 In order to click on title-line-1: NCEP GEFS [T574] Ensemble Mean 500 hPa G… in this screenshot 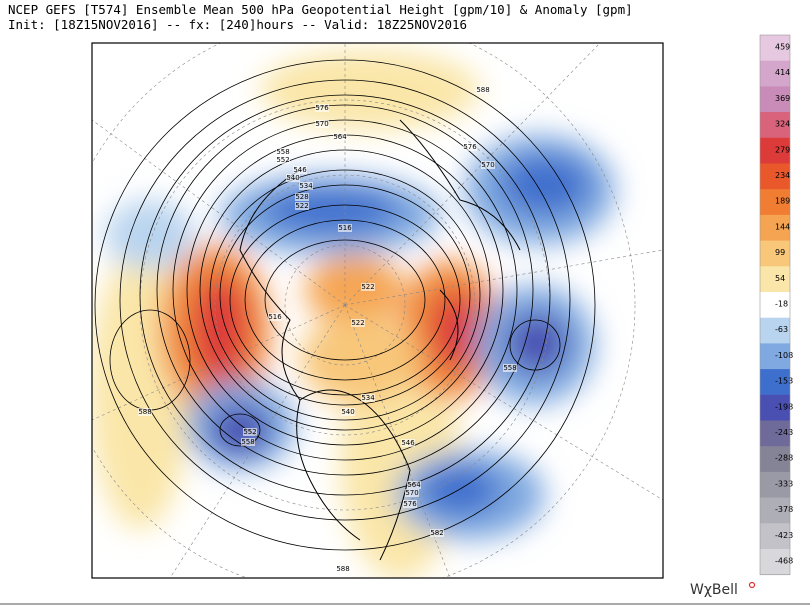, I will do `click(320, 9)`.